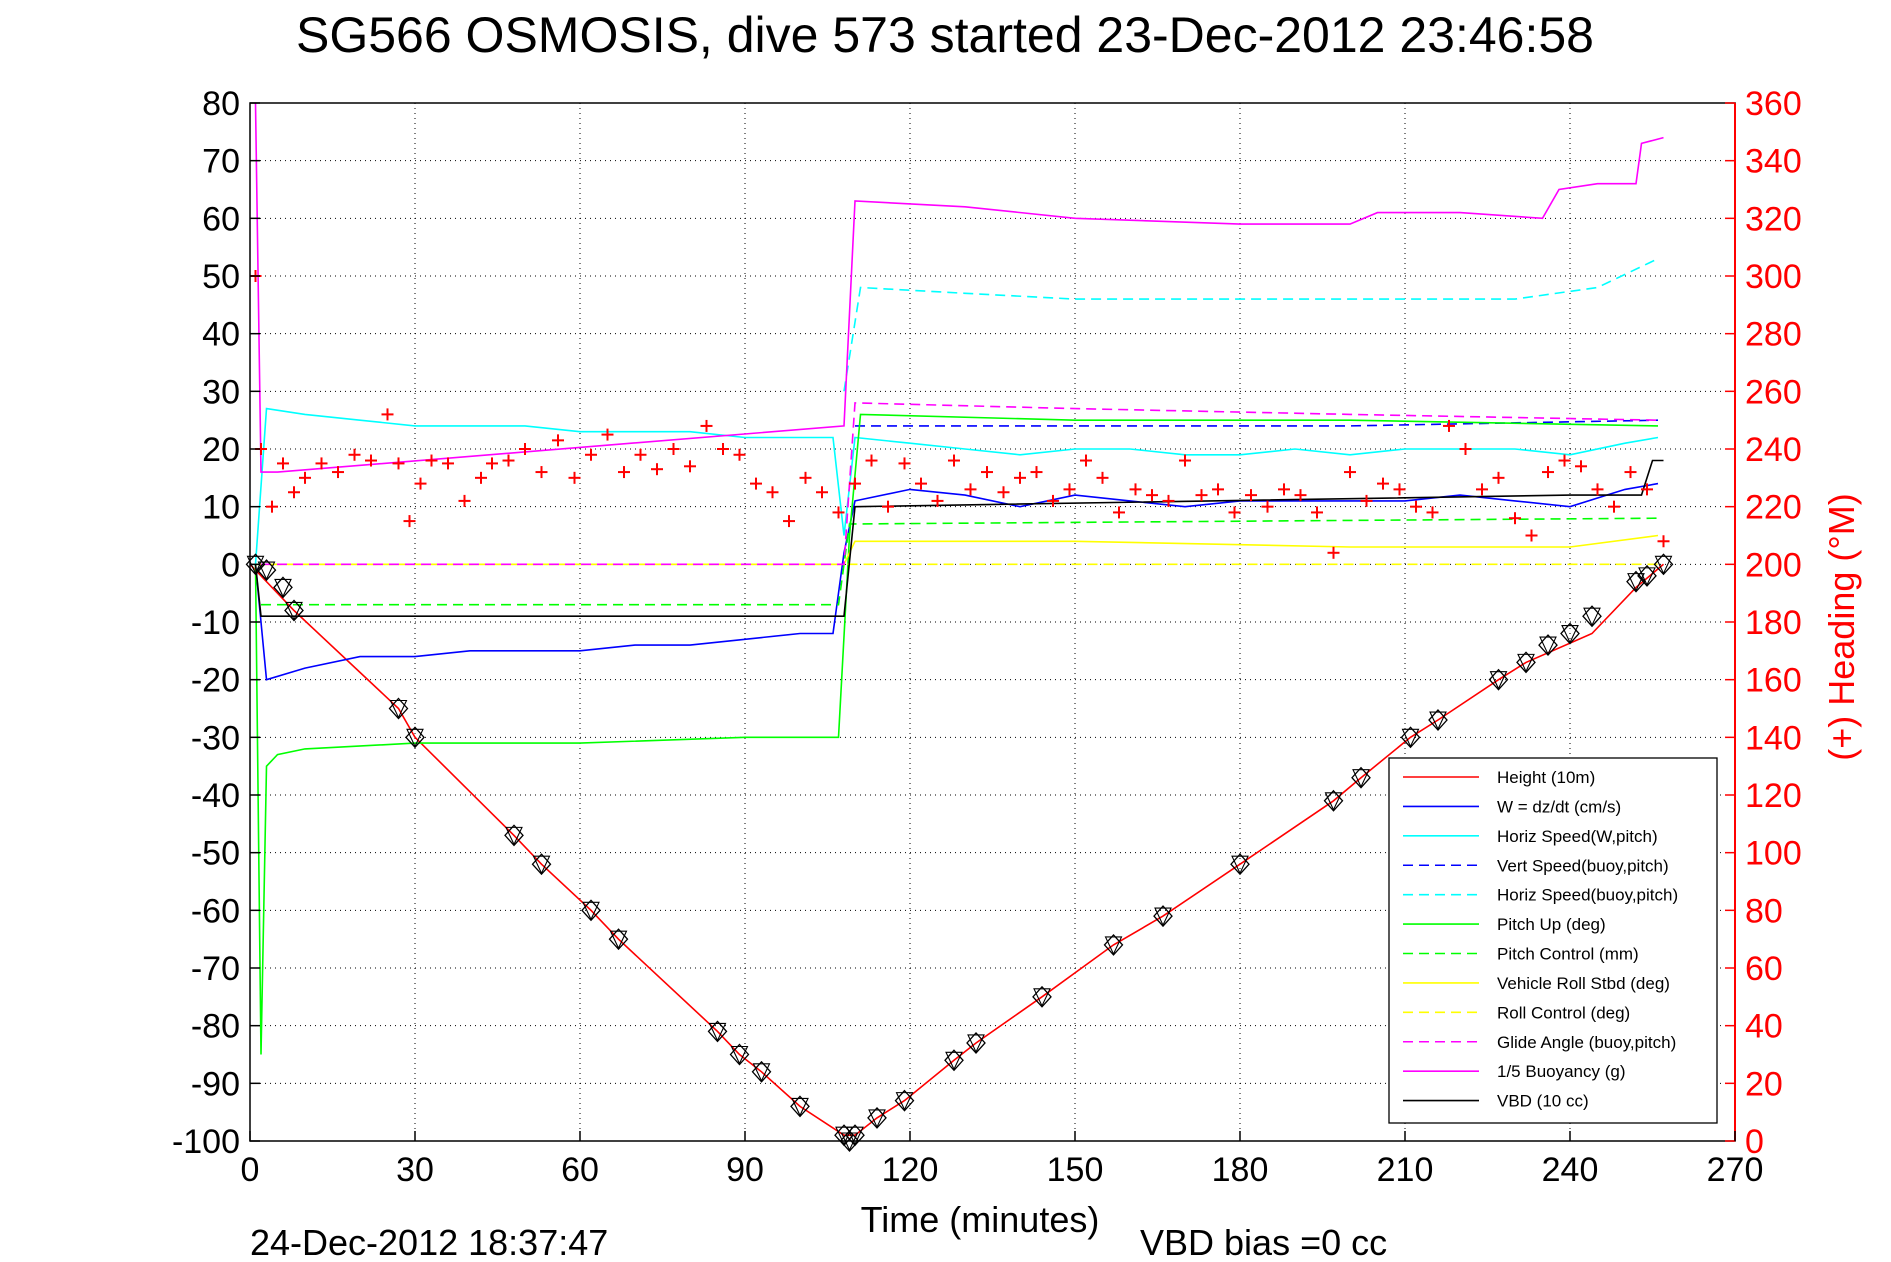  I want to click on y-tick-label: 60, so click(221, 219).